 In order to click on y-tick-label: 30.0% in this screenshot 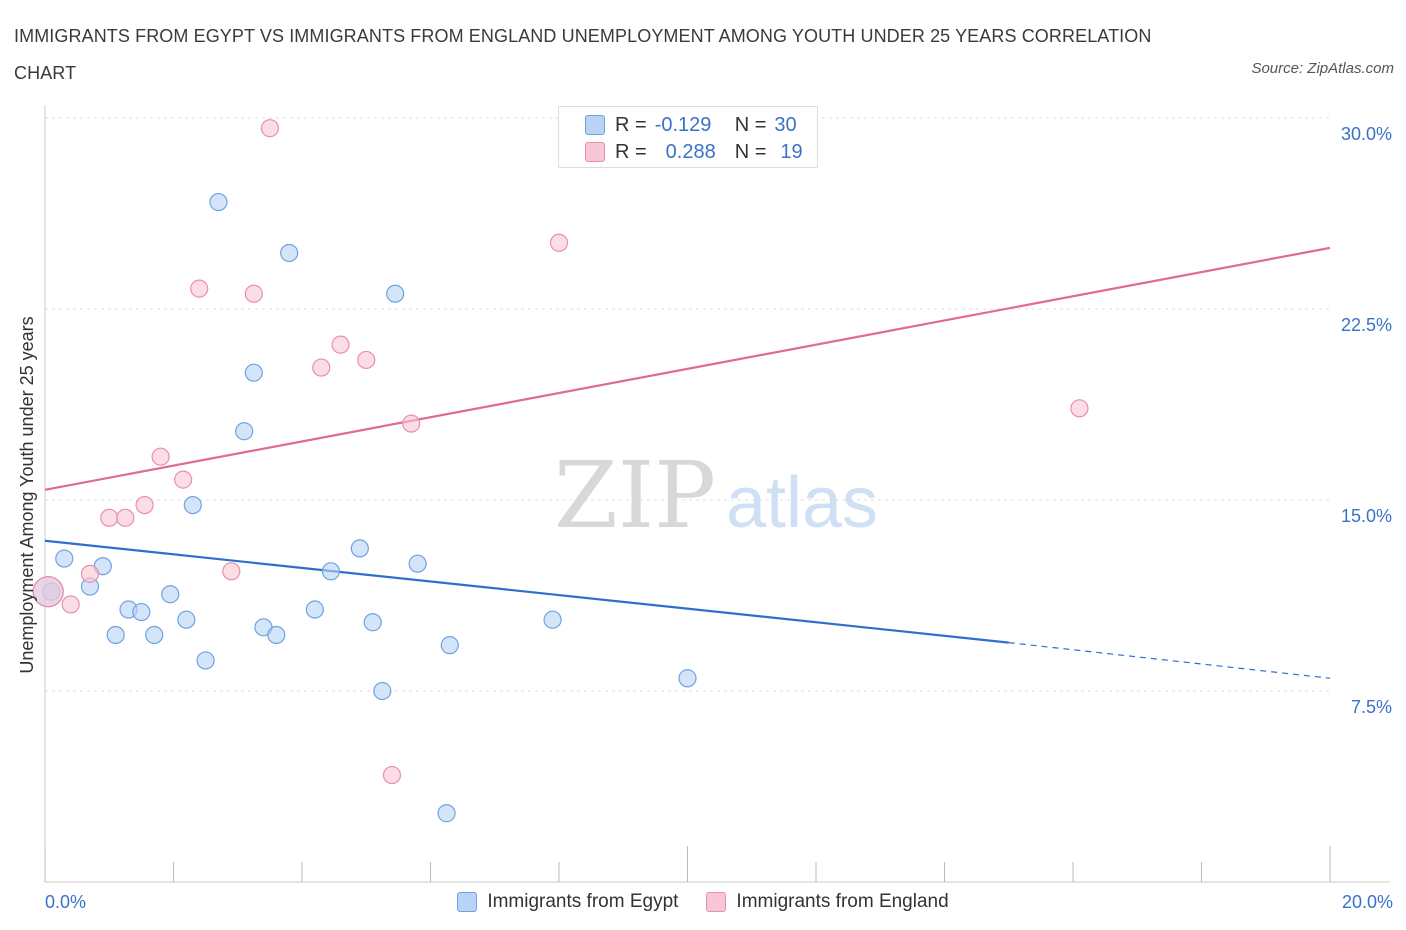, I will do `click(1366, 134)`.